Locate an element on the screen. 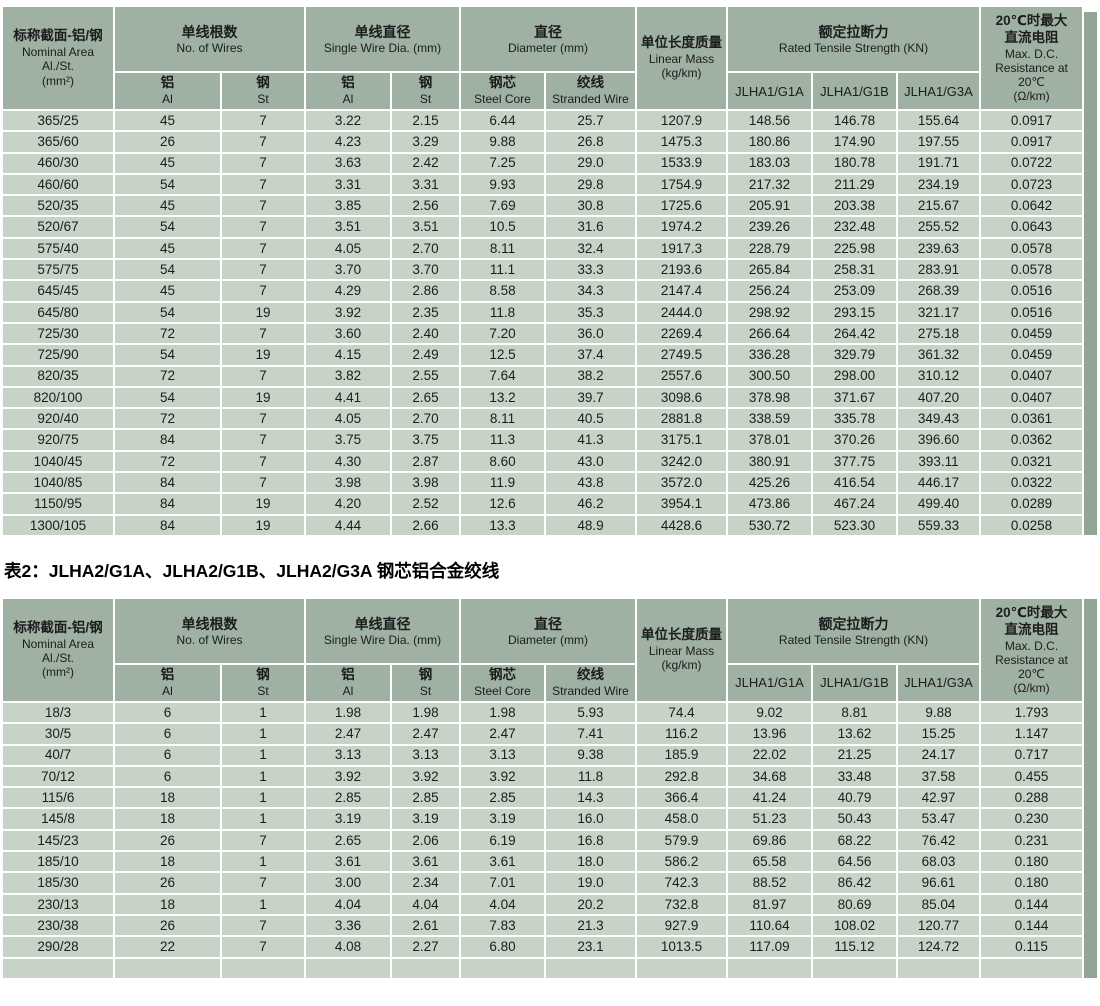 The width and height of the screenshot is (1100, 1006). subheader-stranded-wire: 绞线 Stranded Wire is located at coordinates (590, 91).